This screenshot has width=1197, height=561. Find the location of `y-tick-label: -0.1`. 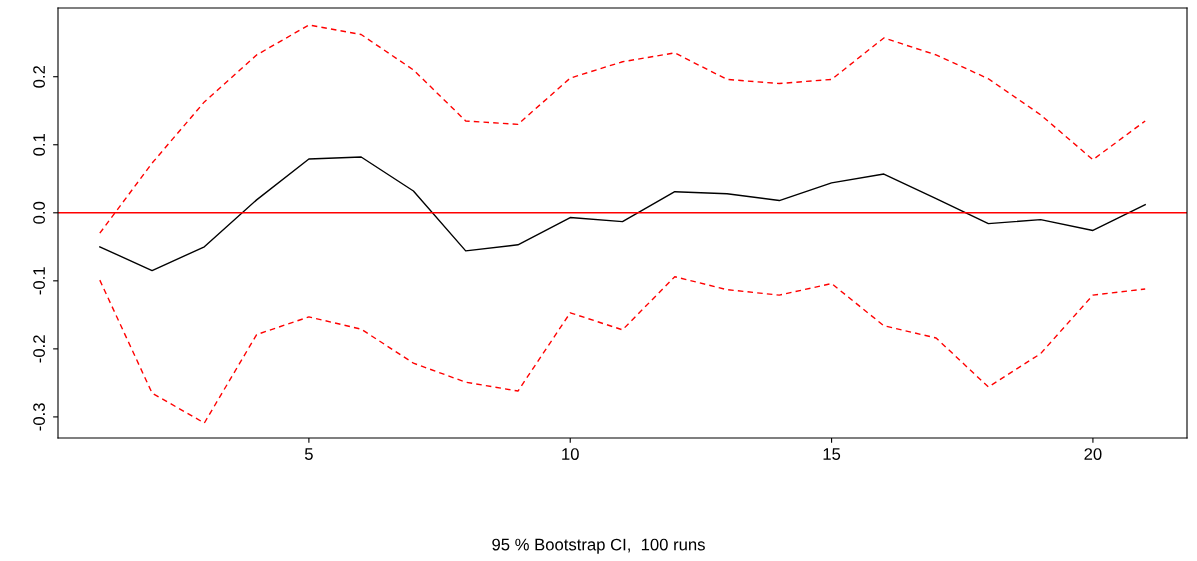

y-tick-label: -0.1 is located at coordinates (39, 281).